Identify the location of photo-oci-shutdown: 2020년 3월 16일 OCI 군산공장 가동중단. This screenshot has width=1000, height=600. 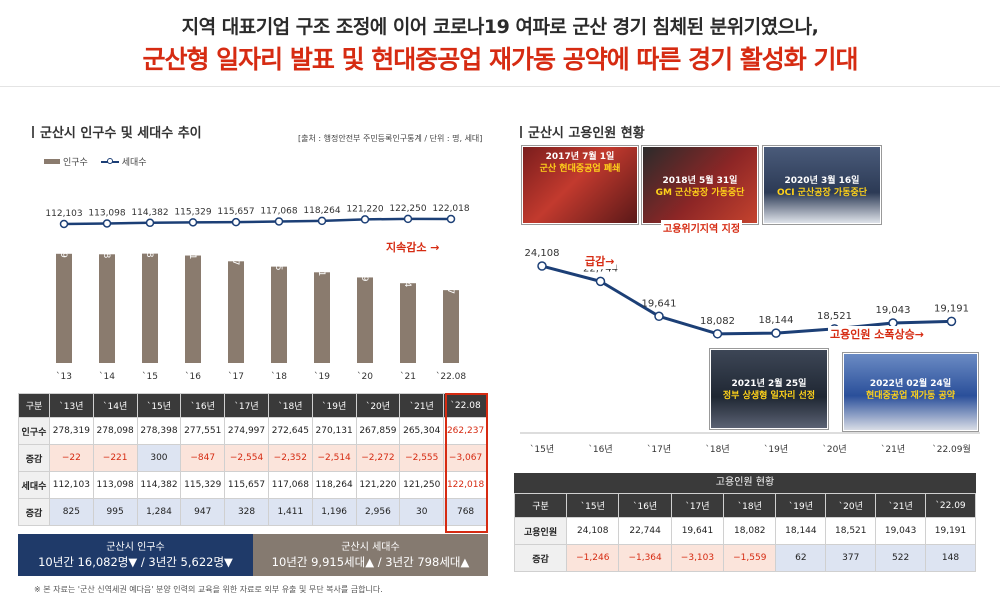
(822, 185).